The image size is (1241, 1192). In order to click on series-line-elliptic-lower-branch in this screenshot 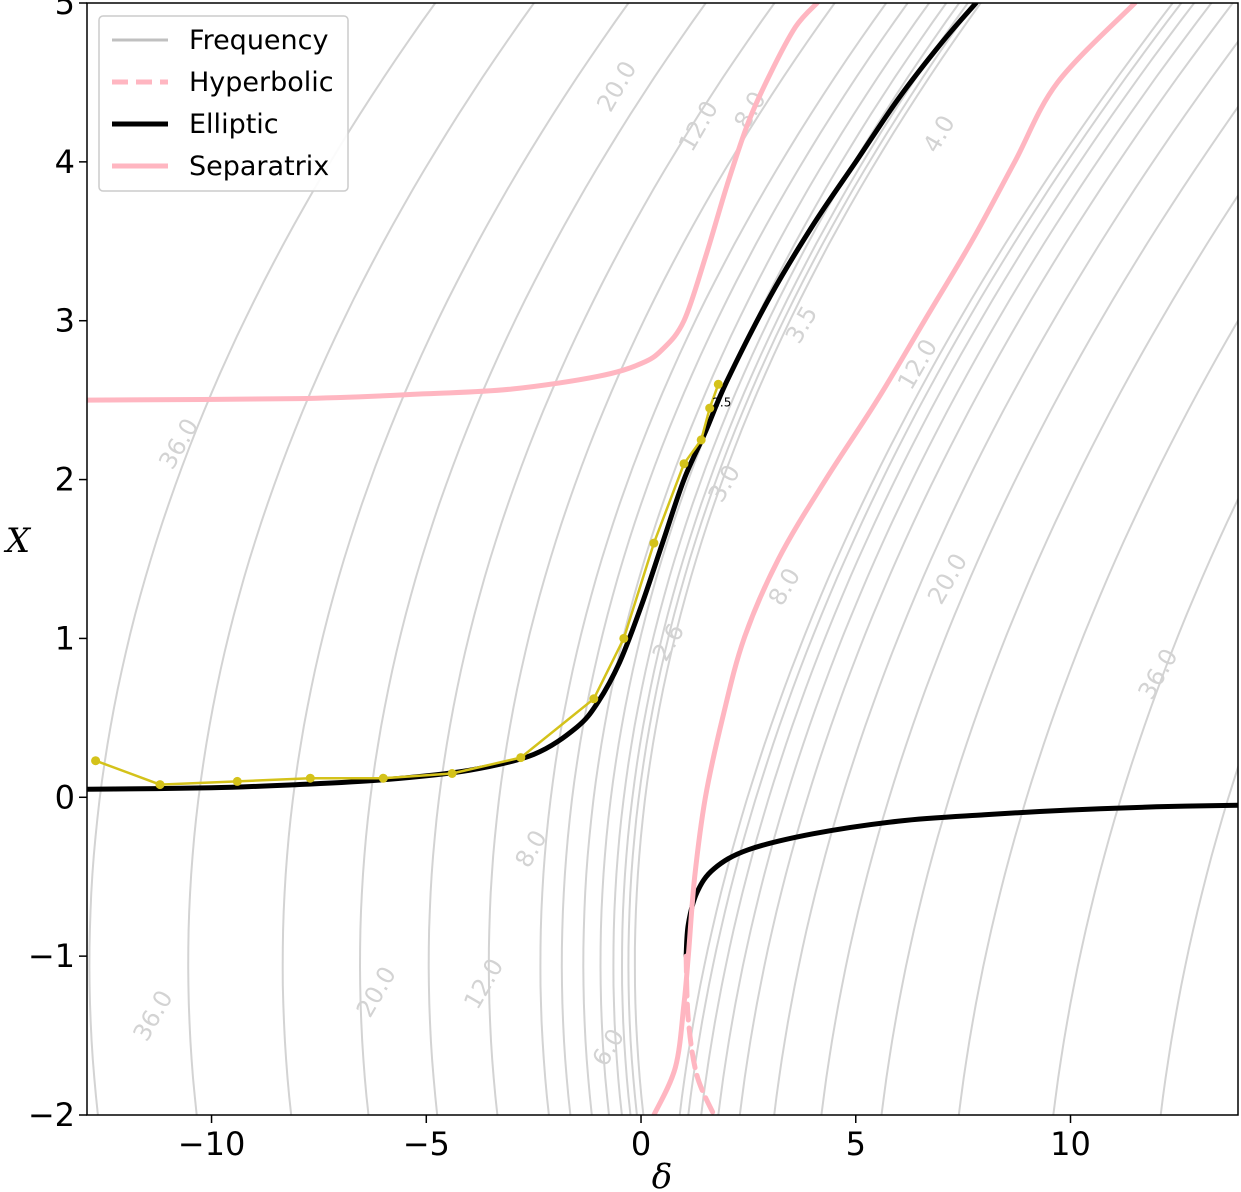, I will do `click(960, 880)`.